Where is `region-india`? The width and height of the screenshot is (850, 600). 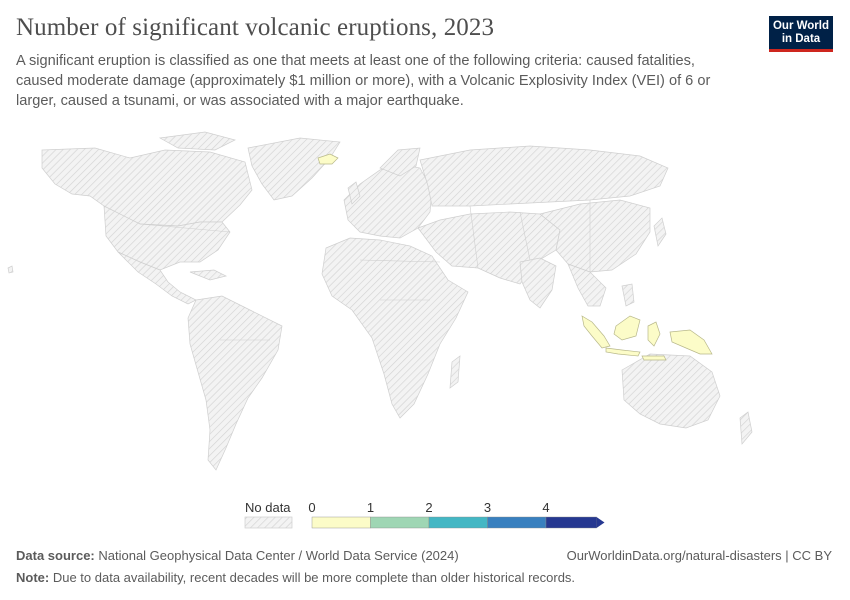
region-india is located at coordinates (538, 283).